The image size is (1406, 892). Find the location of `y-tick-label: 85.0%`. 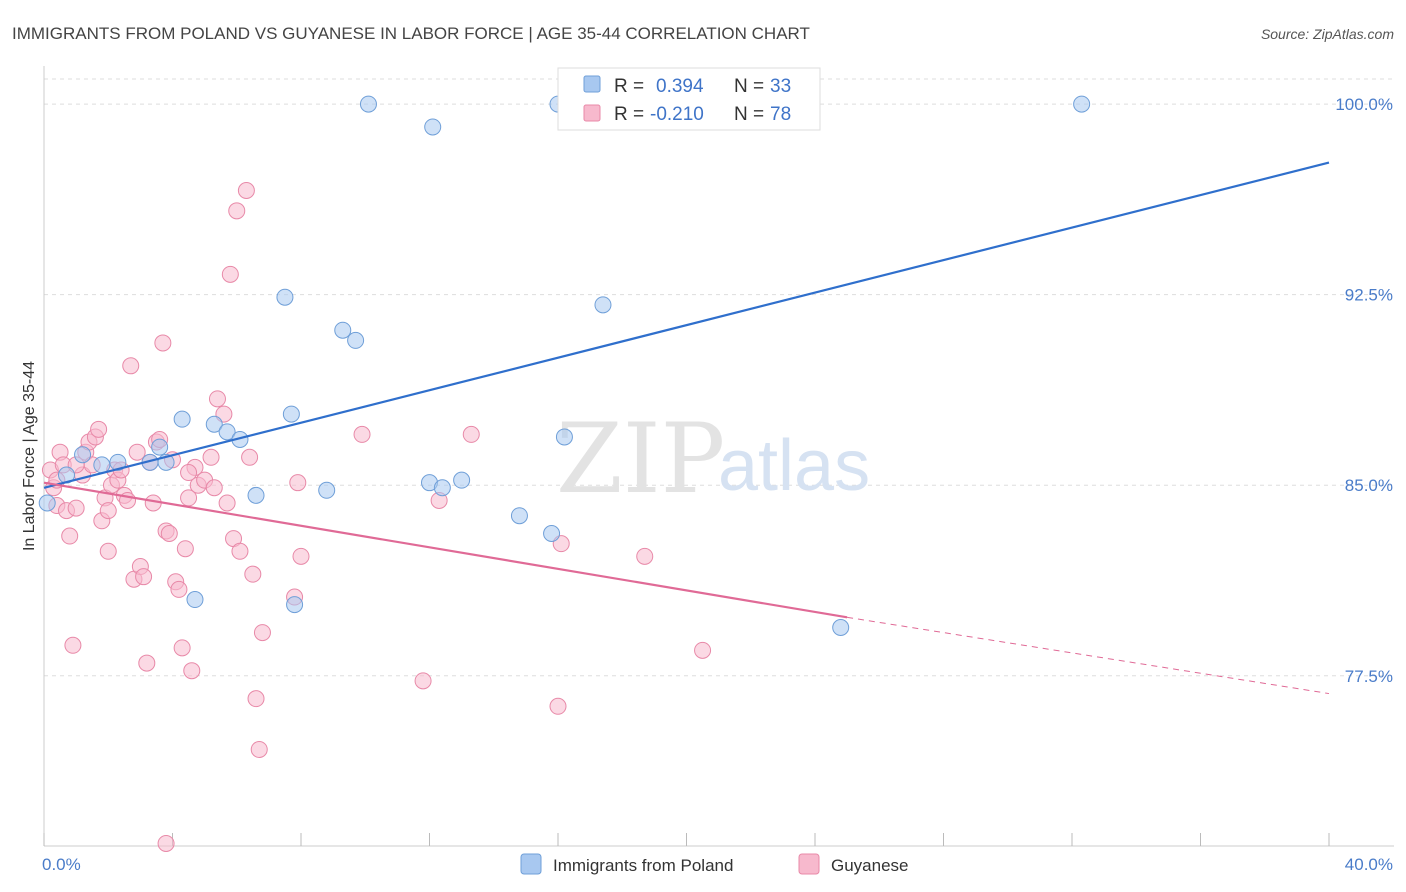

y-tick-label: 85.0% is located at coordinates (1369, 485).